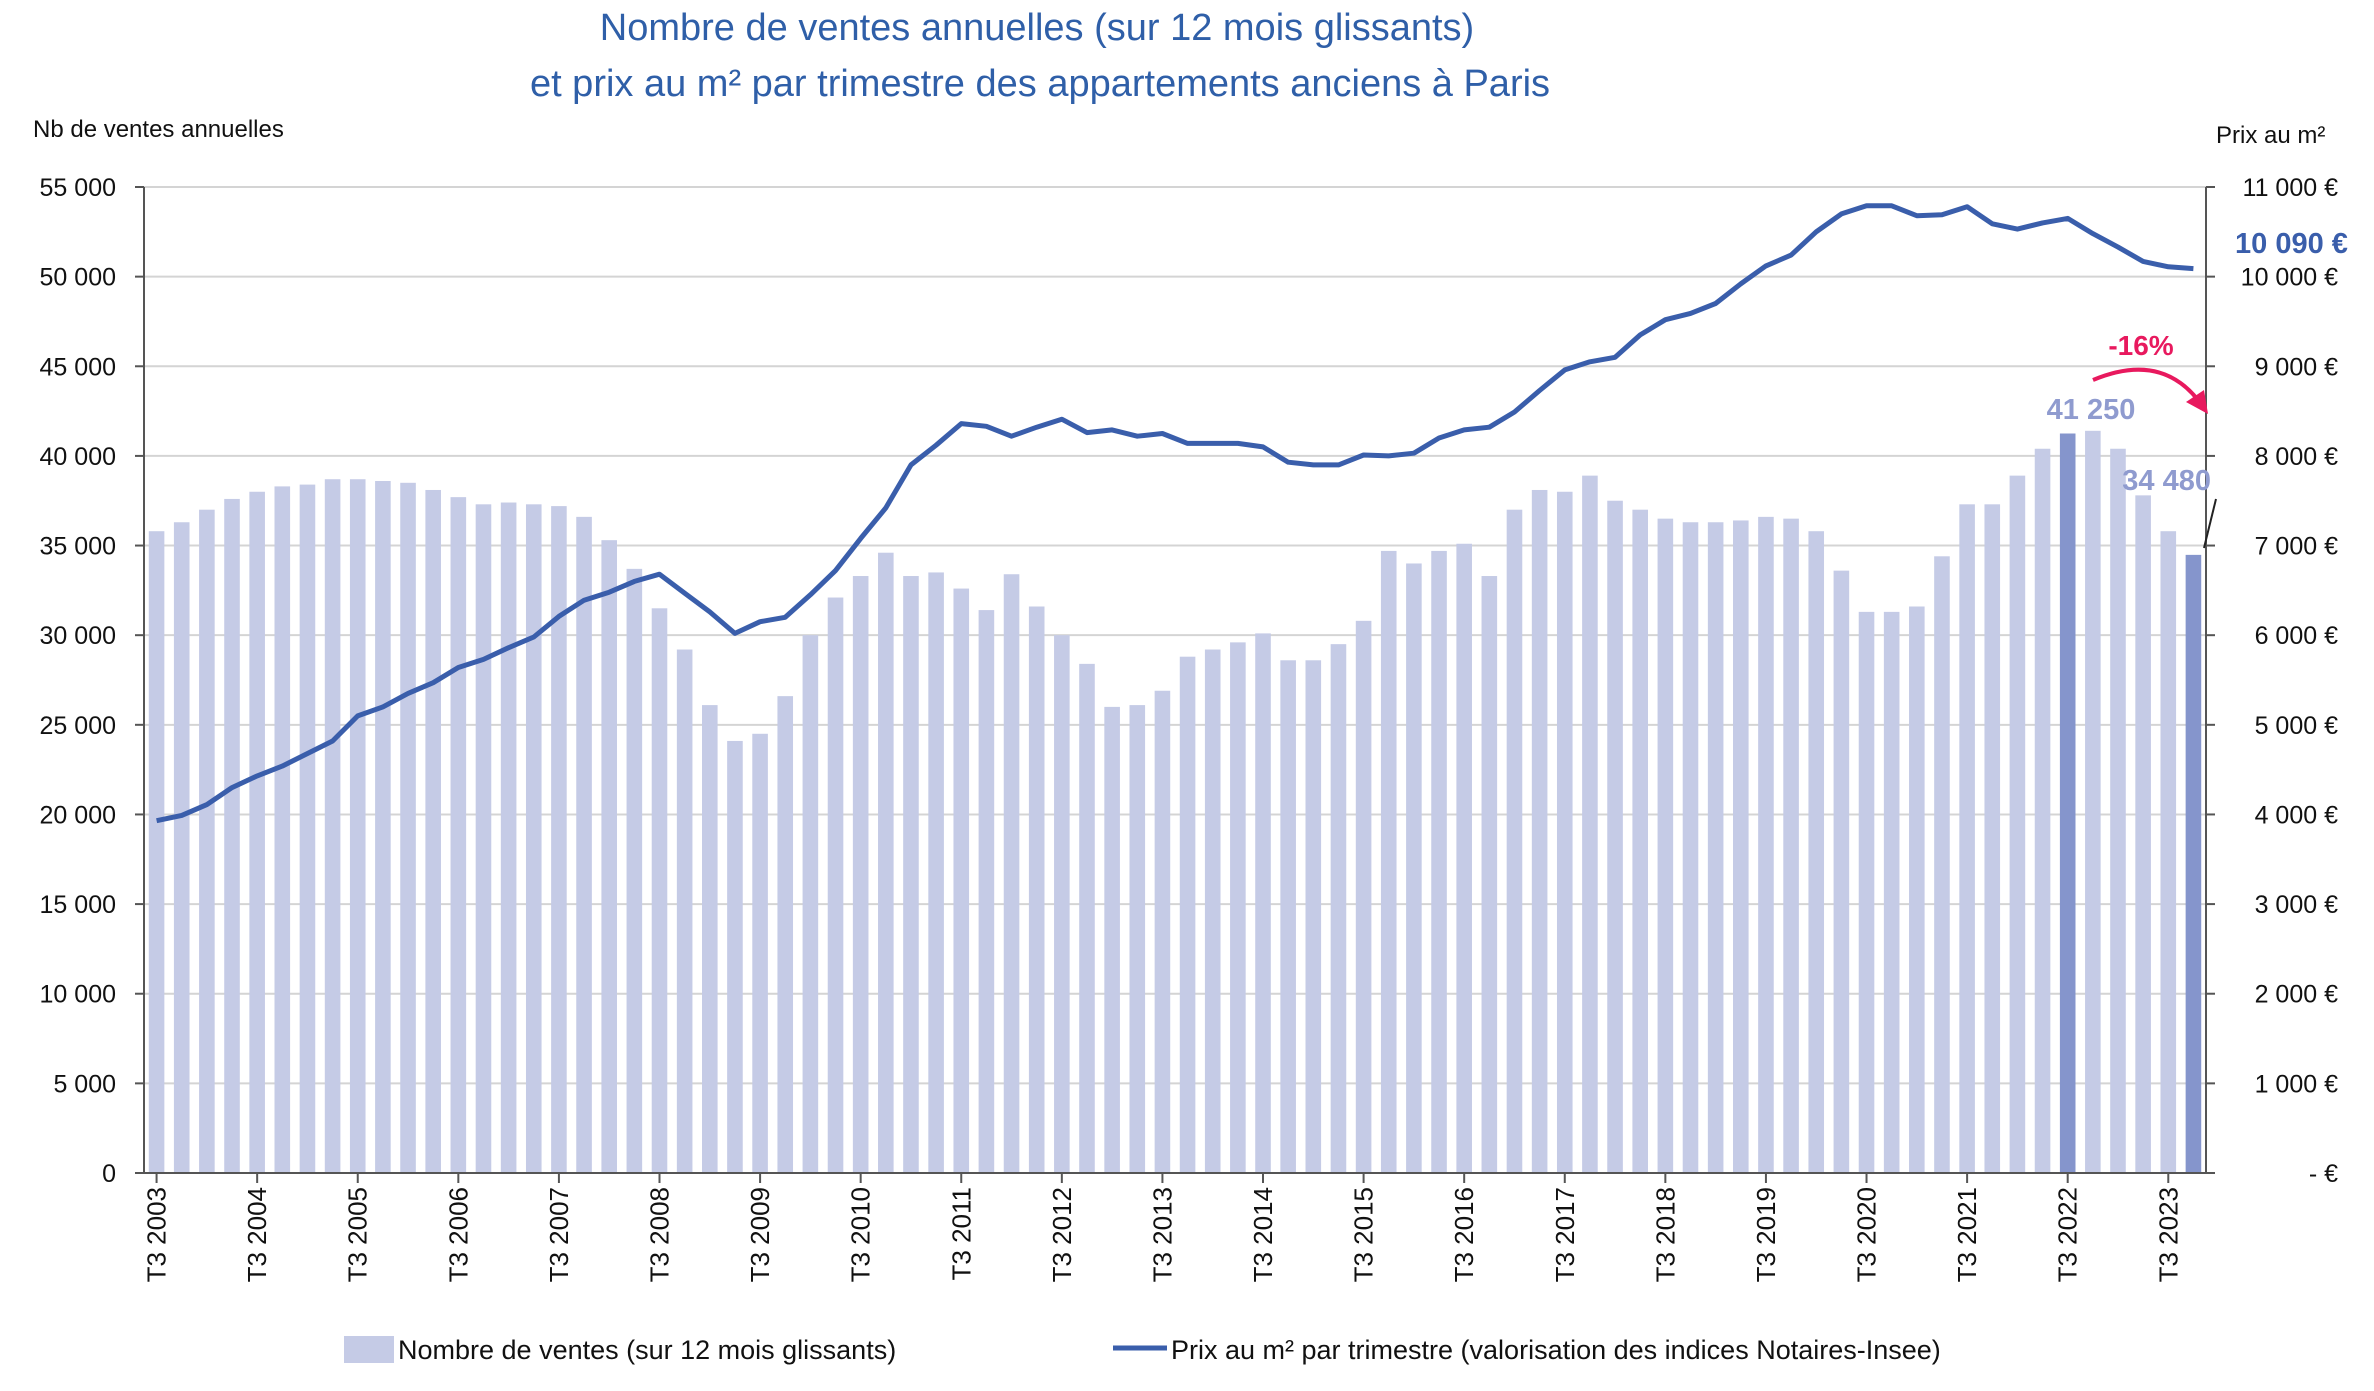  What do you see at coordinates (2297, 457) in the screenshot?
I see `right-tick-label: 8 000 €` at bounding box center [2297, 457].